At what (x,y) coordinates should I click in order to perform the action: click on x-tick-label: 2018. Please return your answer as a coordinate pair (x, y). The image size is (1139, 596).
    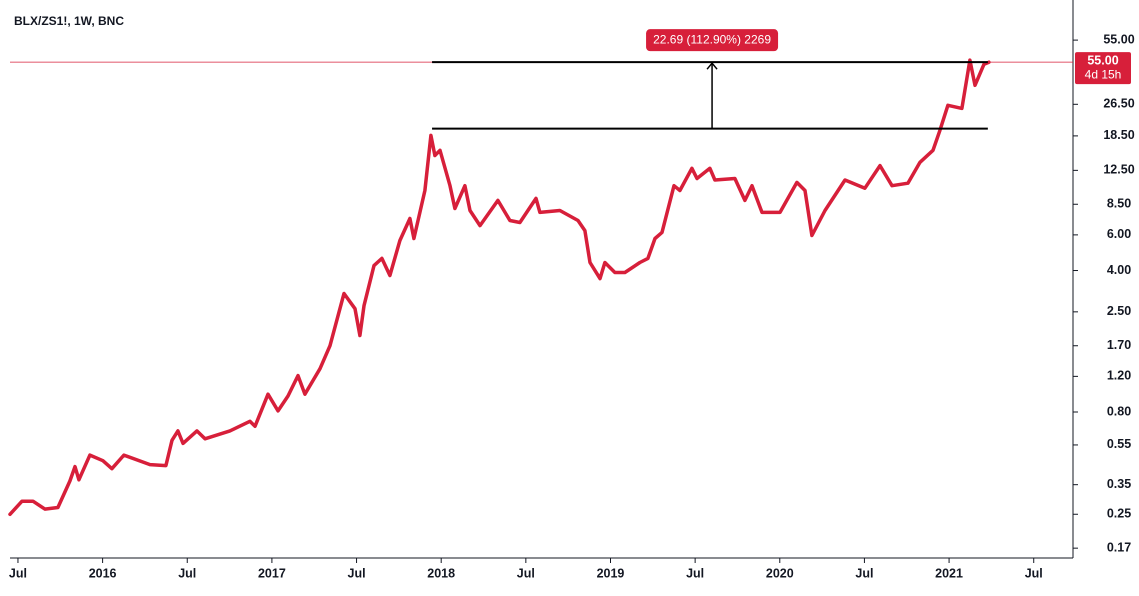
    Looking at the image, I should click on (441, 573).